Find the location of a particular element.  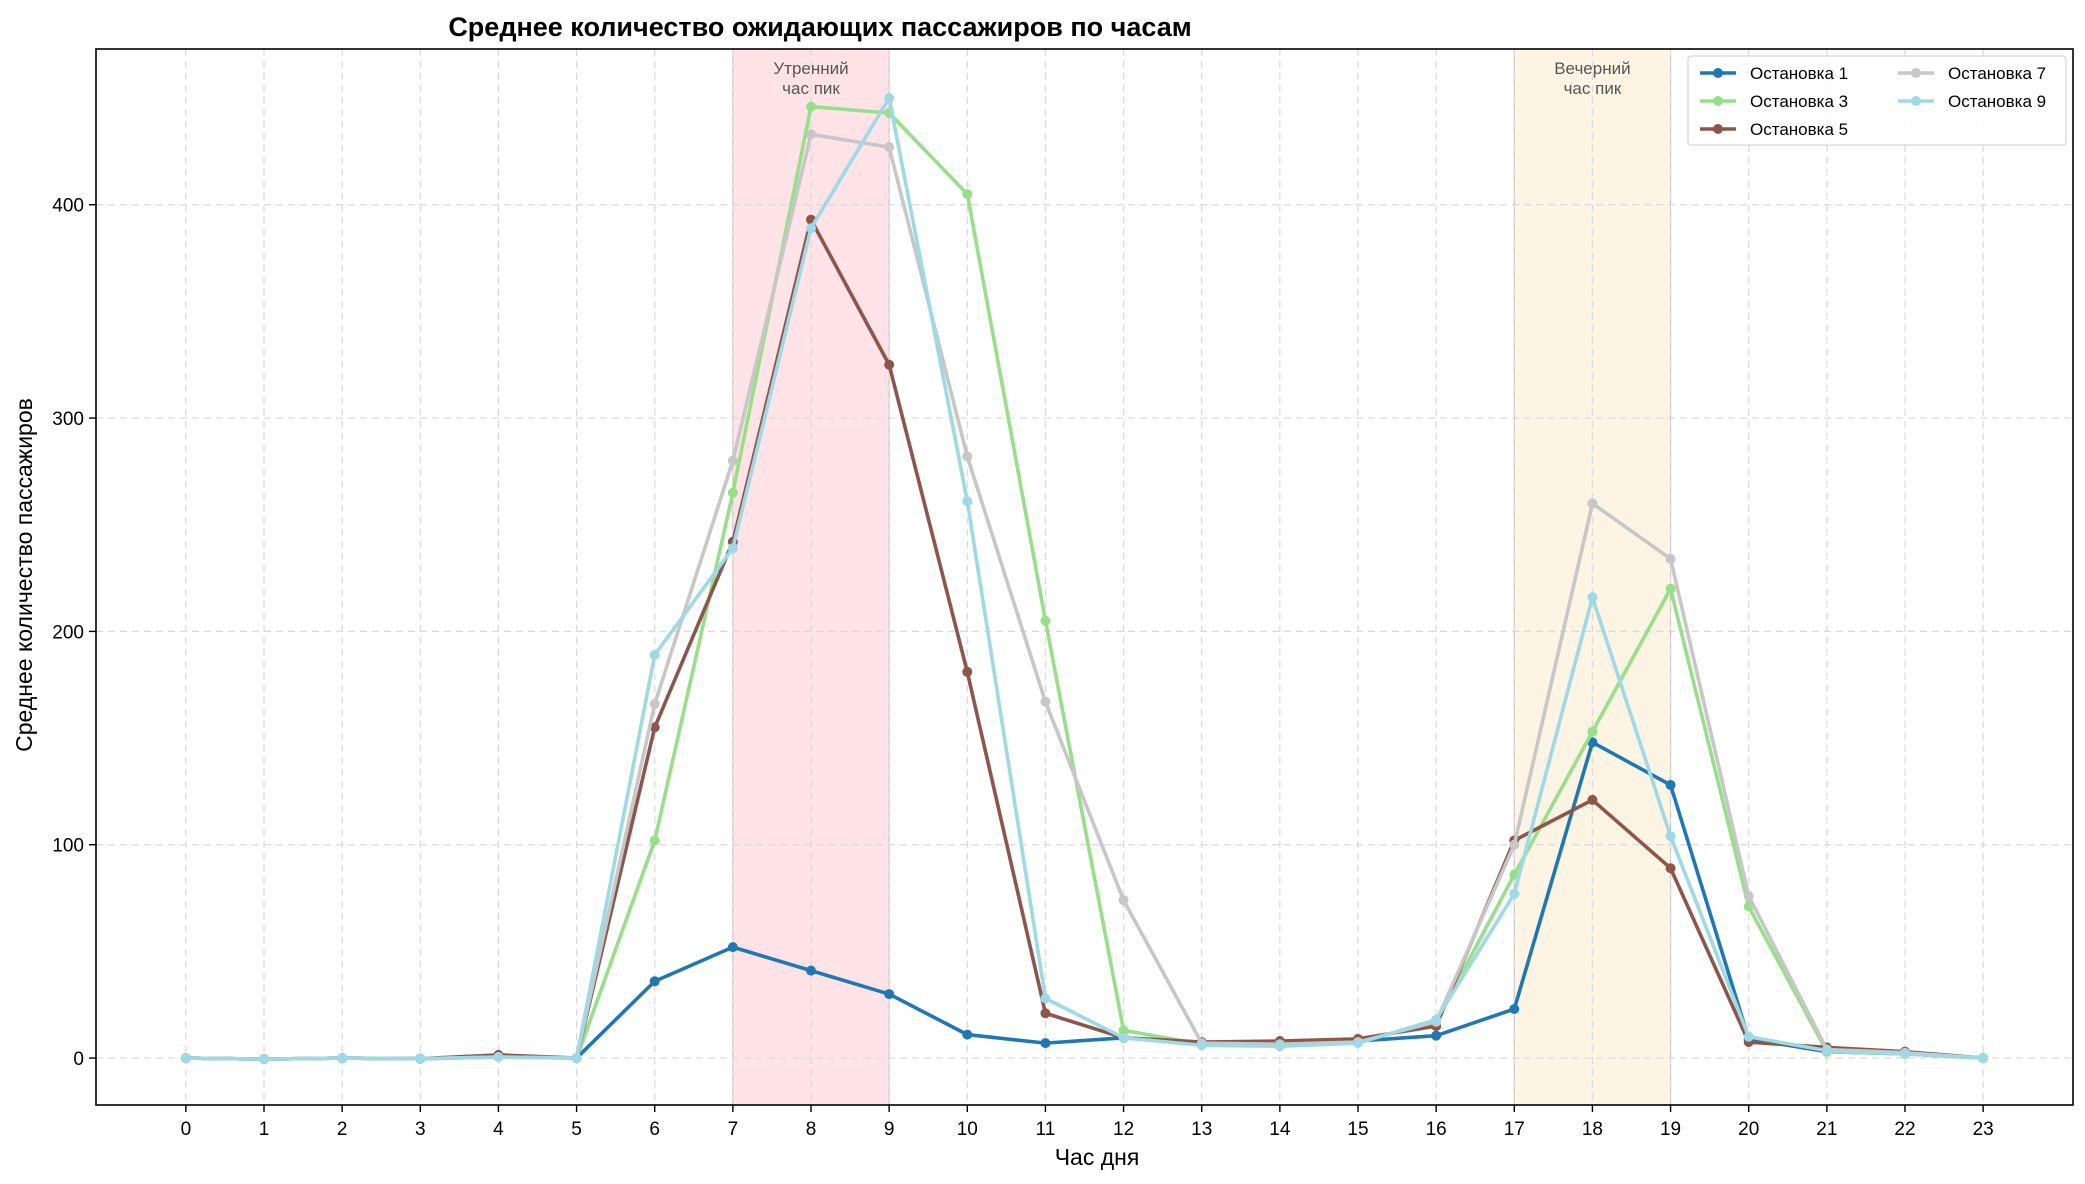

x-axis-ticks: 0 1 2 3 4 5 6 7 8 9 10 11 12 13 14 15 16 17 18 19 20 21 22 23 is located at coordinates (1087, 1122).